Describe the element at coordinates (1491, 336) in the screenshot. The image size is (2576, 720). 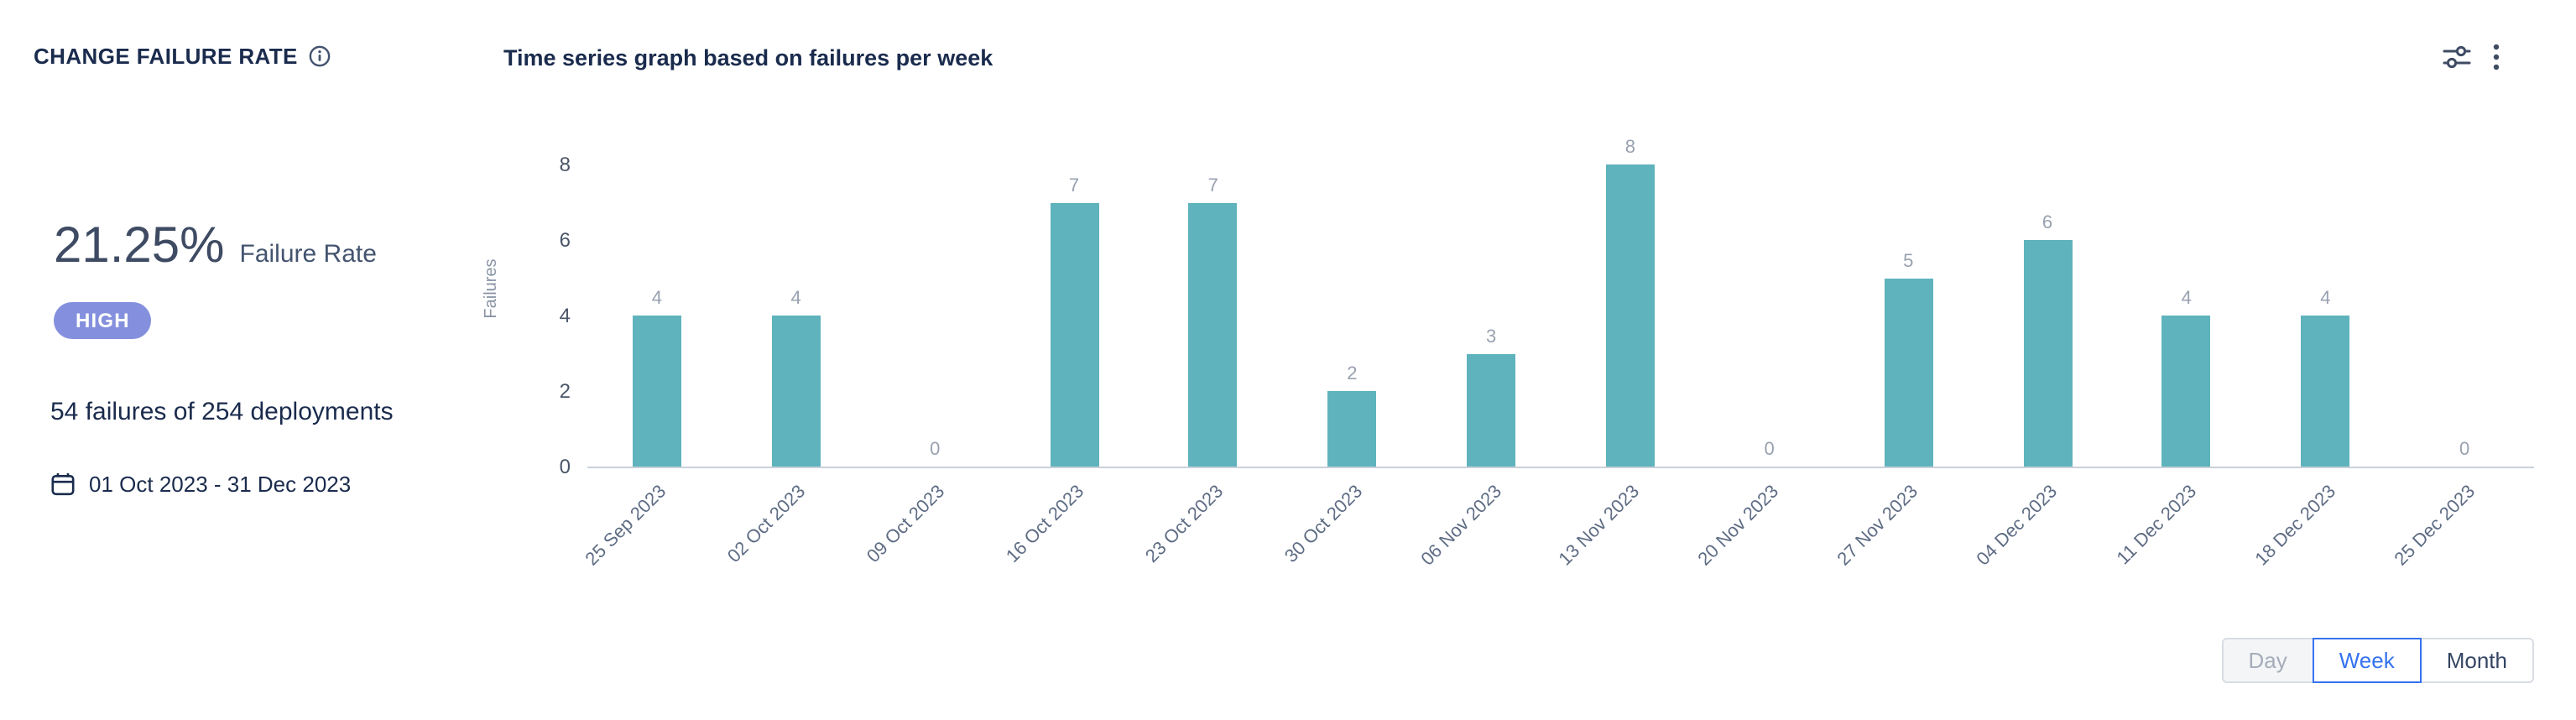
I see `bar-value-label: 3` at that location.